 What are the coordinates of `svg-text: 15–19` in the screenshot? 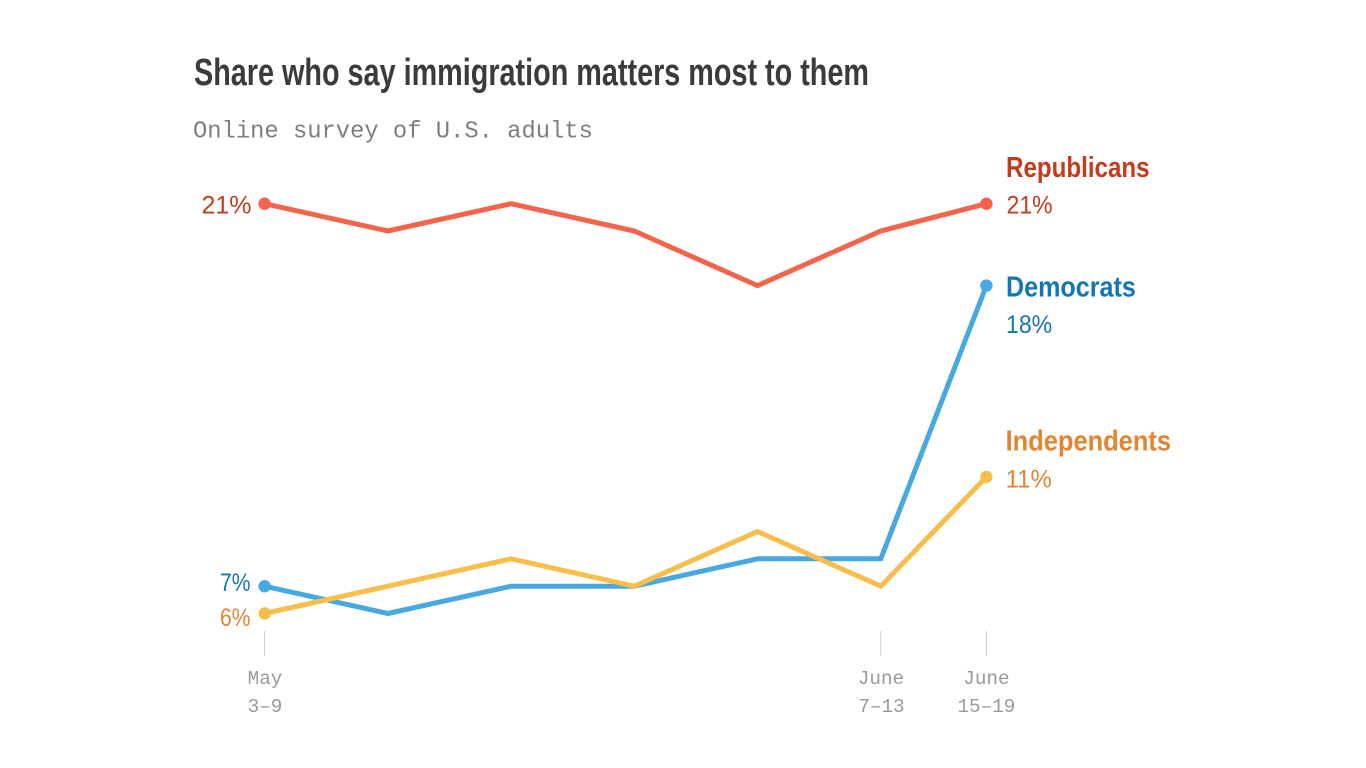 It's located at (986, 707).